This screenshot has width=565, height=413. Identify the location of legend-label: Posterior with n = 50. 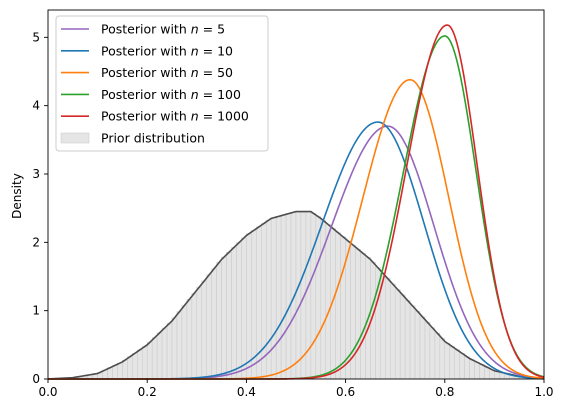
(167, 72).